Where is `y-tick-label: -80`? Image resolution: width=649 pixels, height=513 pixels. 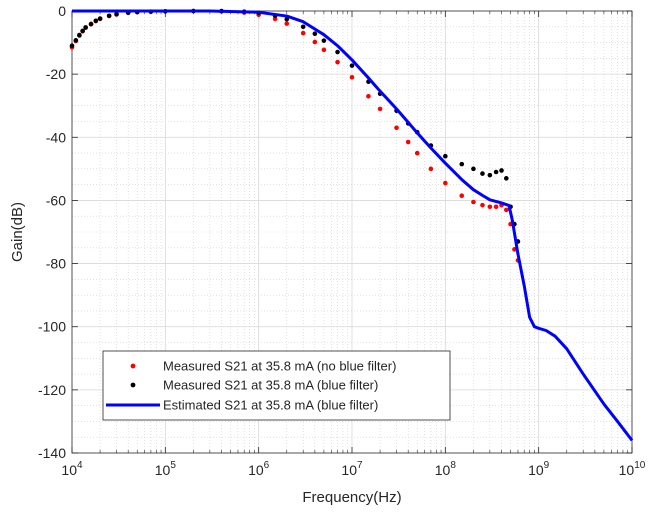 y-tick-label: -80 is located at coordinates (56, 264).